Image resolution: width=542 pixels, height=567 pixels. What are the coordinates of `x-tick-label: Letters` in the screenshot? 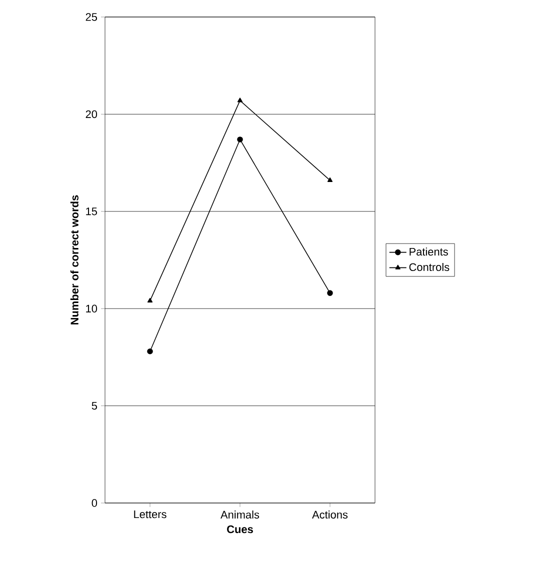 It's located at (150, 514).